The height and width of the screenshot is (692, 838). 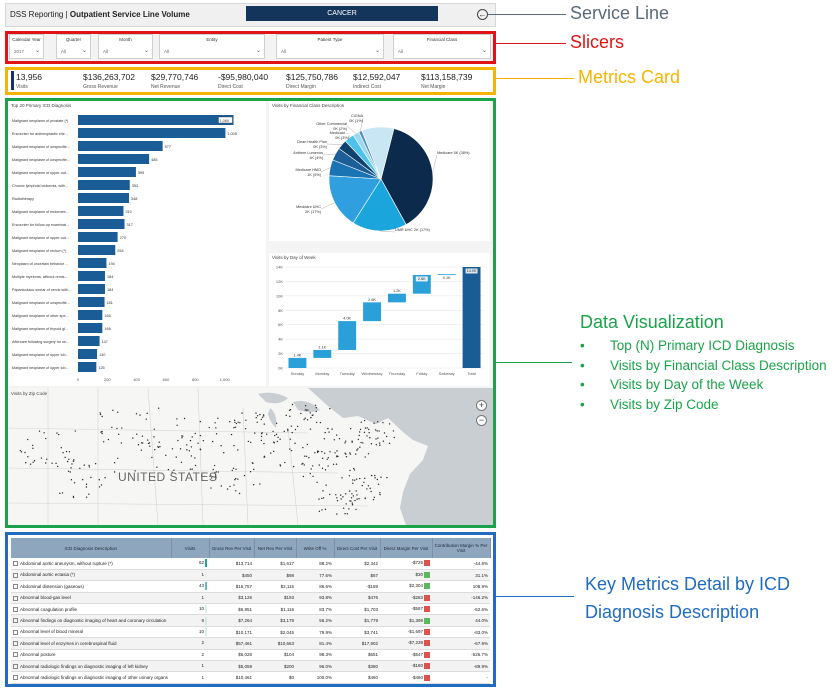 What do you see at coordinates (275, 548) in the screenshot?
I see `col-header-net-rev: Net Rev Per Visit` at bounding box center [275, 548].